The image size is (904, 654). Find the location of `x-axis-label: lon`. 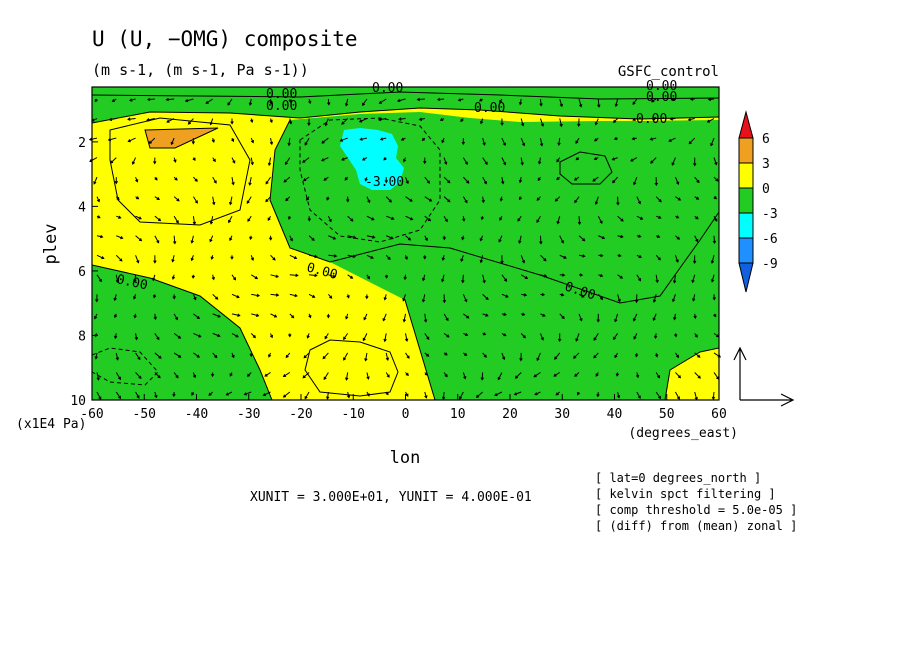

x-axis-label: lon is located at coordinates (405, 458).